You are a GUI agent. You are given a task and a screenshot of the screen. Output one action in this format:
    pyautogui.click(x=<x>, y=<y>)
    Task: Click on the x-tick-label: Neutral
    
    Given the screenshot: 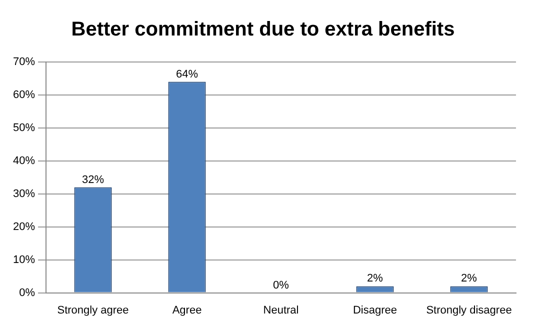 What is the action you would take?
    pyautogui.click(x=281, y=310)
    